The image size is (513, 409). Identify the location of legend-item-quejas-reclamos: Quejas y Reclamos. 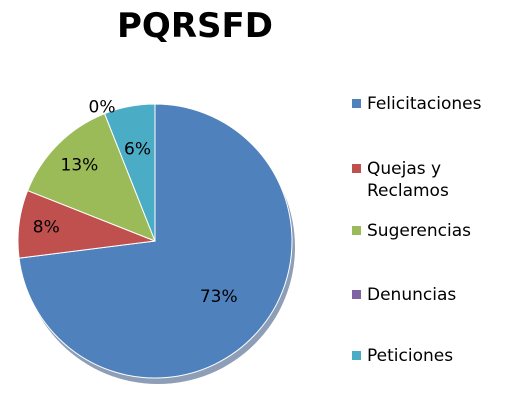
(404, 180).